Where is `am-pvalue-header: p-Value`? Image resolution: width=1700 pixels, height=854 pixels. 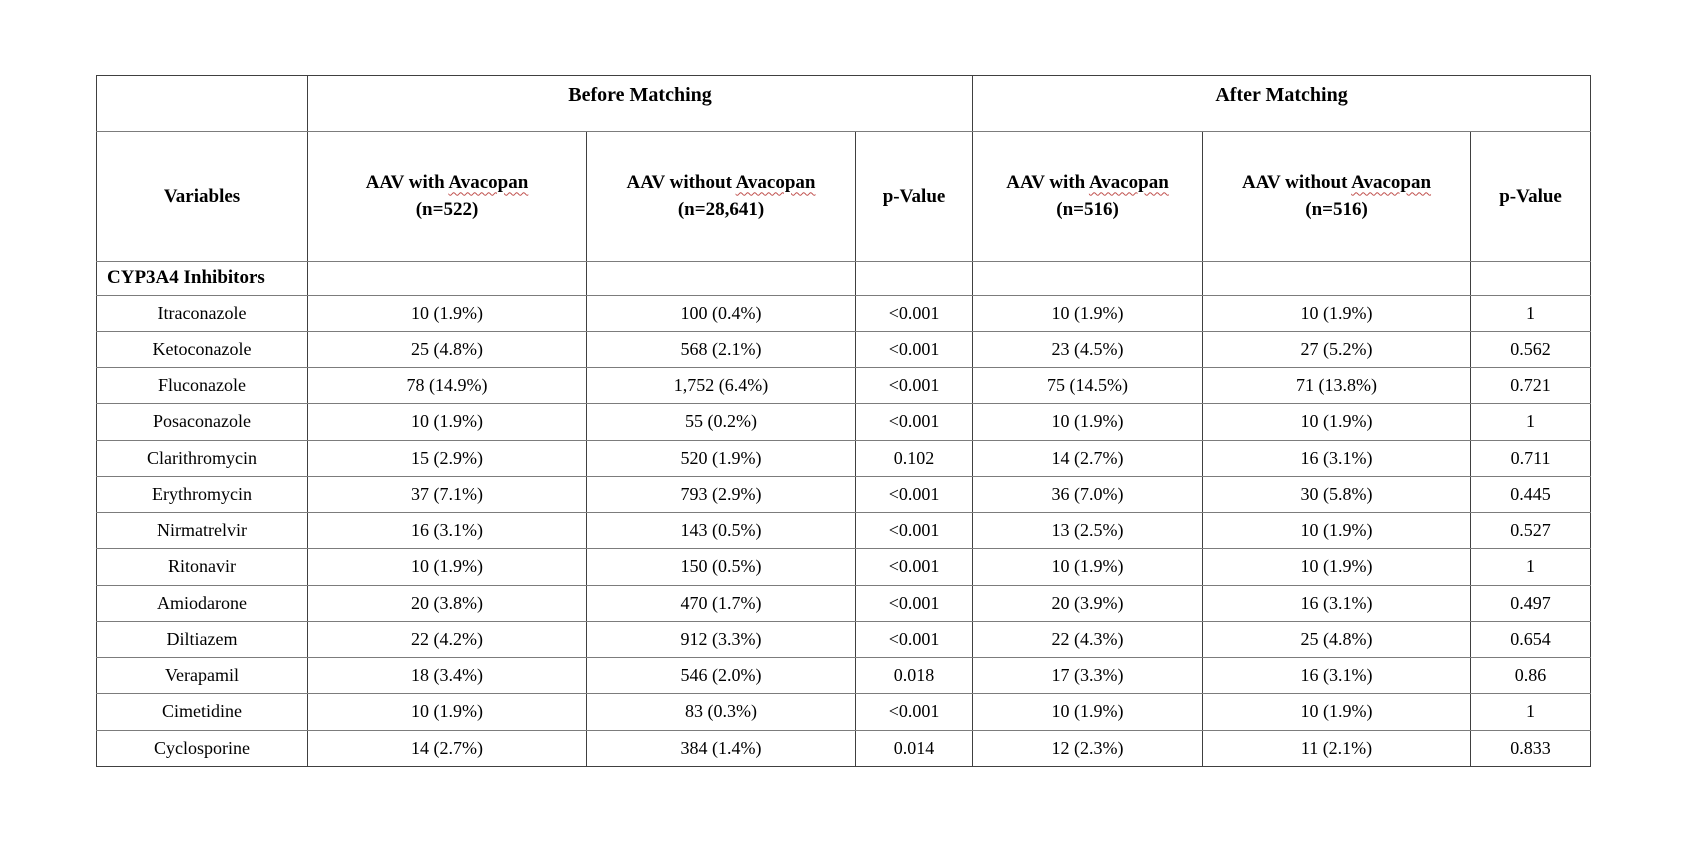 am-pvalue-header: p-Value is located at coordinates (1531, 197).